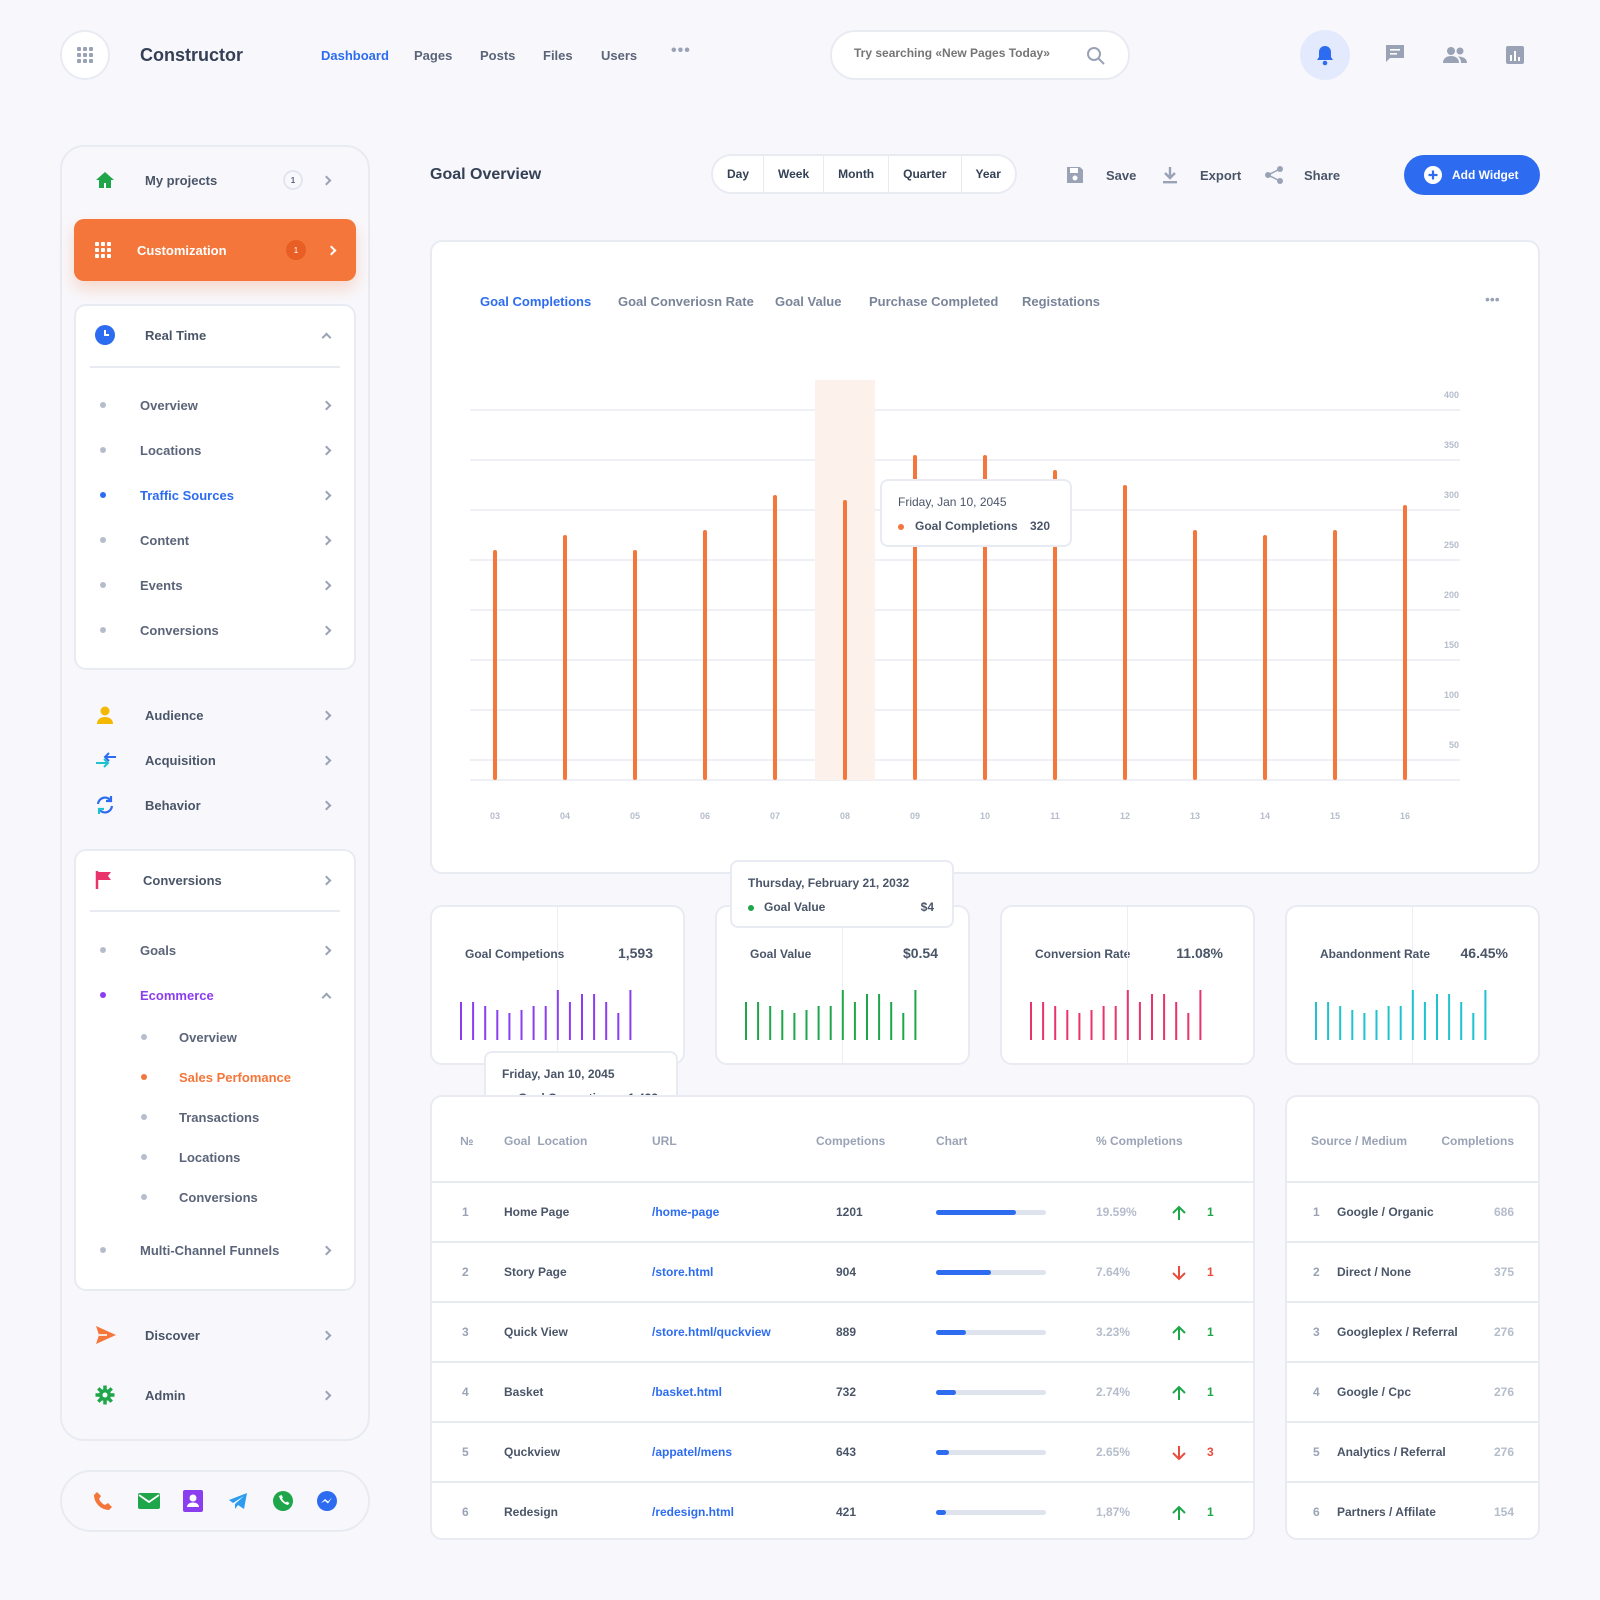 This screenshot has width=1600, height=1600. What do you see at coordinates (326, 495) in the screenshot?
I see `chevron-right-icon` at bounding box center [326, 495].